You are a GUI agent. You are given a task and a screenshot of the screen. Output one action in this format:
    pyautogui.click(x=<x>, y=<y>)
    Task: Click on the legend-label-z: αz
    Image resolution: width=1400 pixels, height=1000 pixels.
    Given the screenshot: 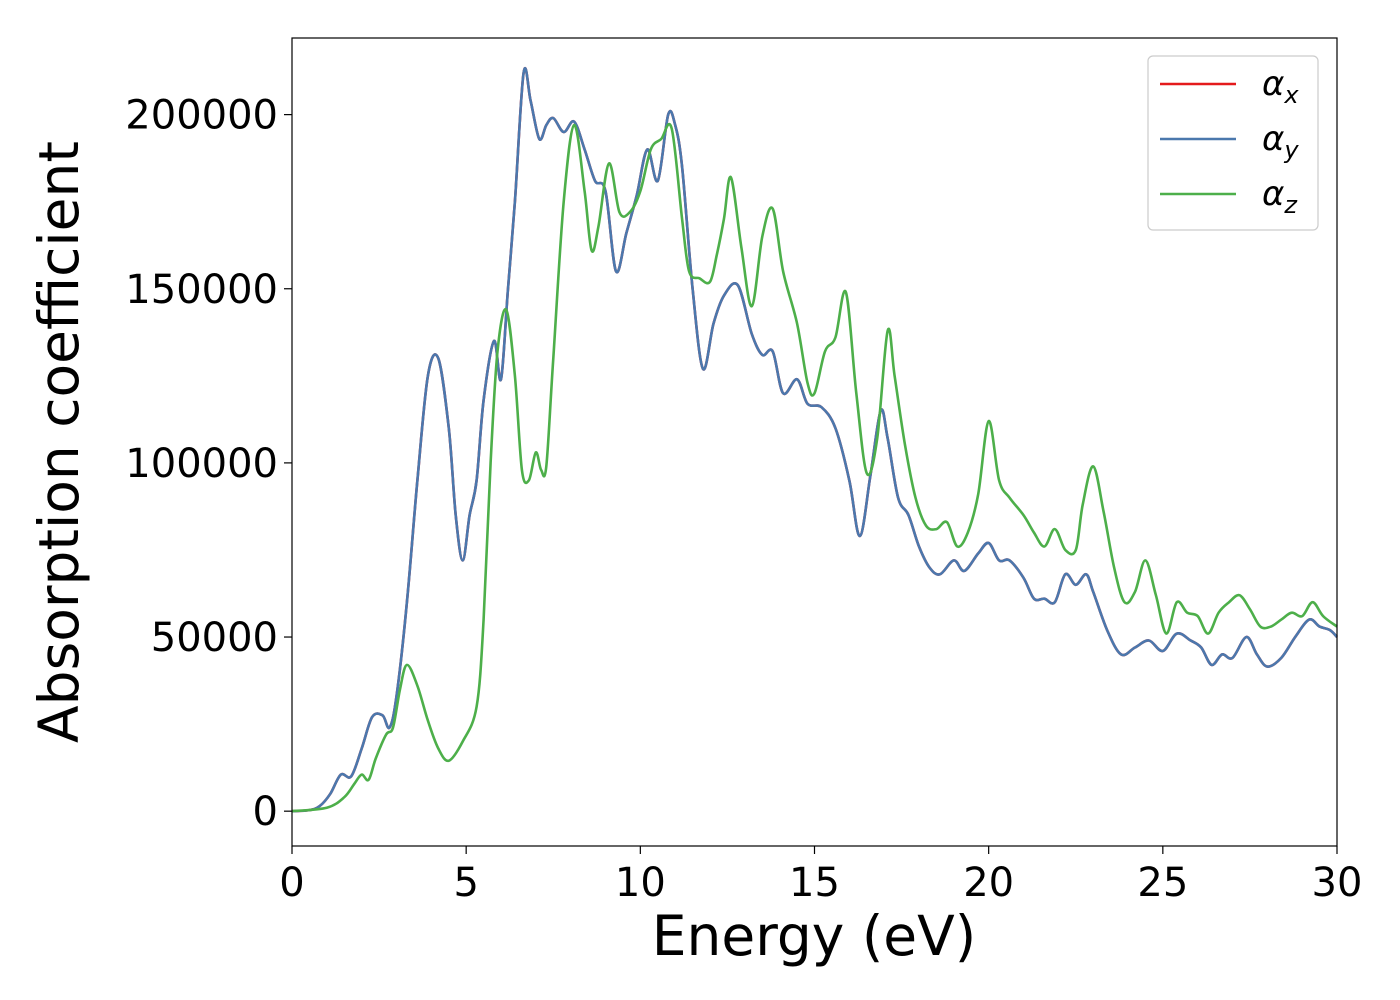 What is the action you would take?
    pyautogui.click(x=1280, y=196)
    